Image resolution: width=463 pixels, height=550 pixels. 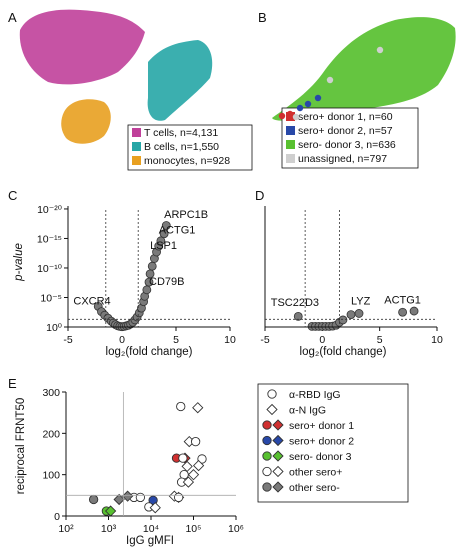 What do you see at coordinates (51, 476) in the screenshot?
I see `y-tick-label: 100` at bounding box center [51, 476].